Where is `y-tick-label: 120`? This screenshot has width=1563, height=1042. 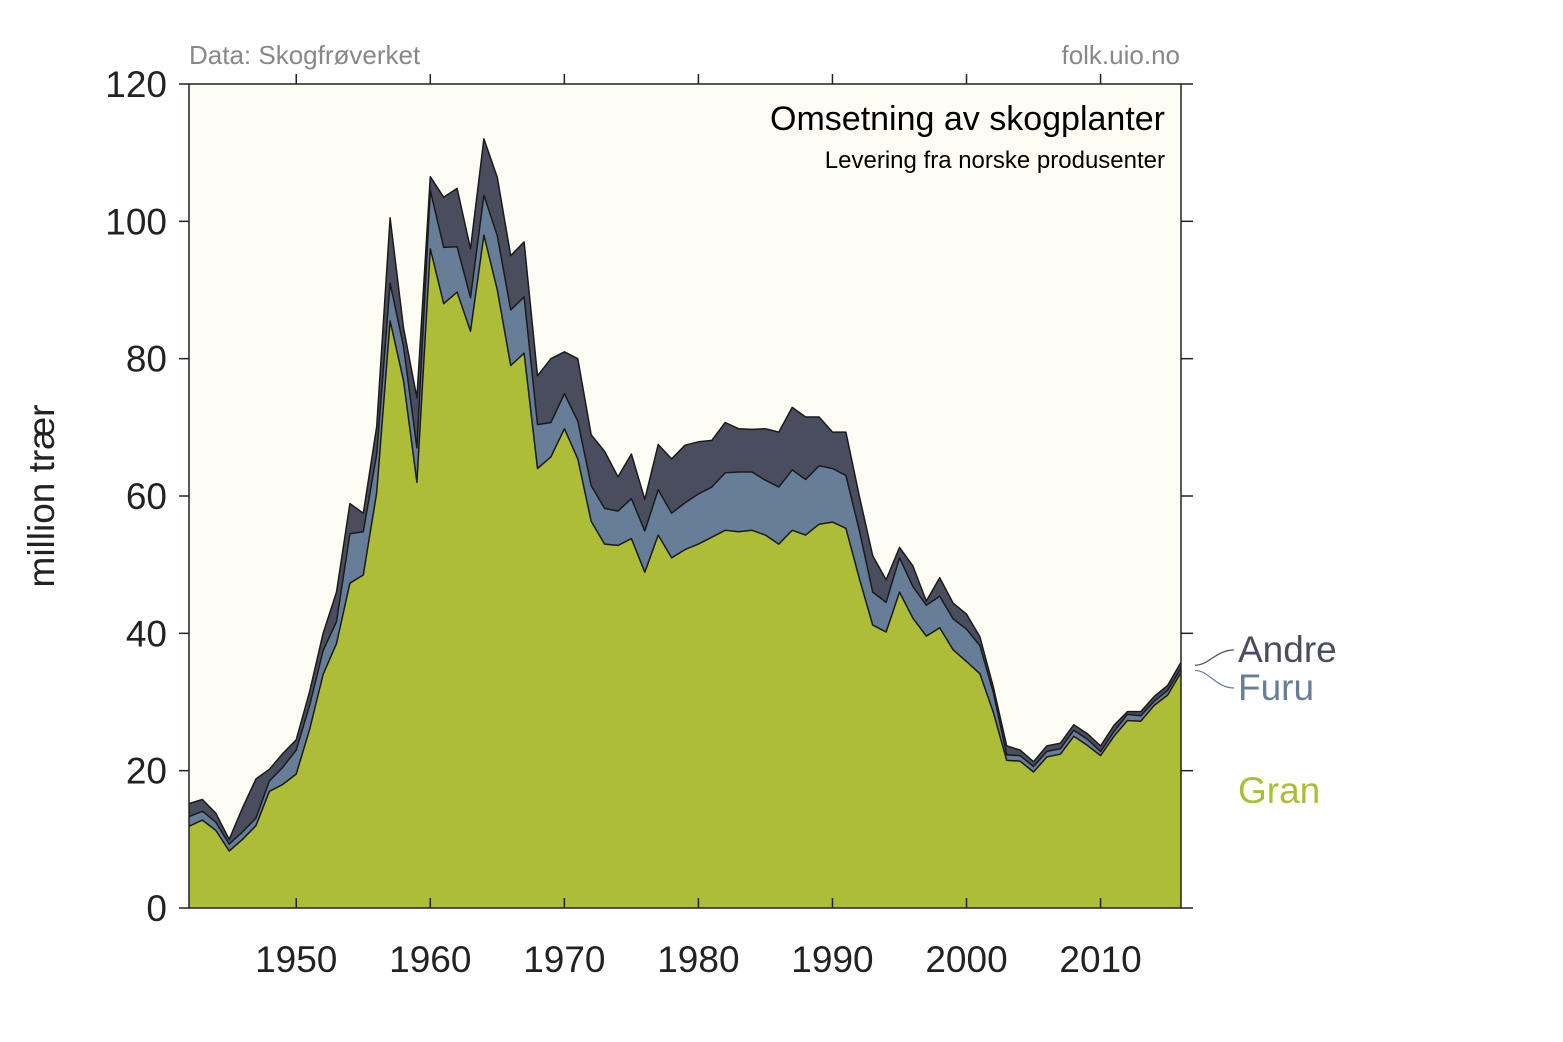 y-tick-label: 120 is located at coordinates (136, 84).